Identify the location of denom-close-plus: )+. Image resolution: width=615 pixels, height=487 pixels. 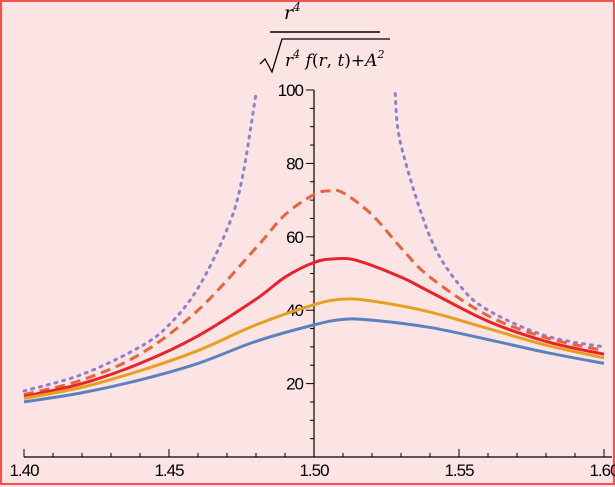
(354, 61).